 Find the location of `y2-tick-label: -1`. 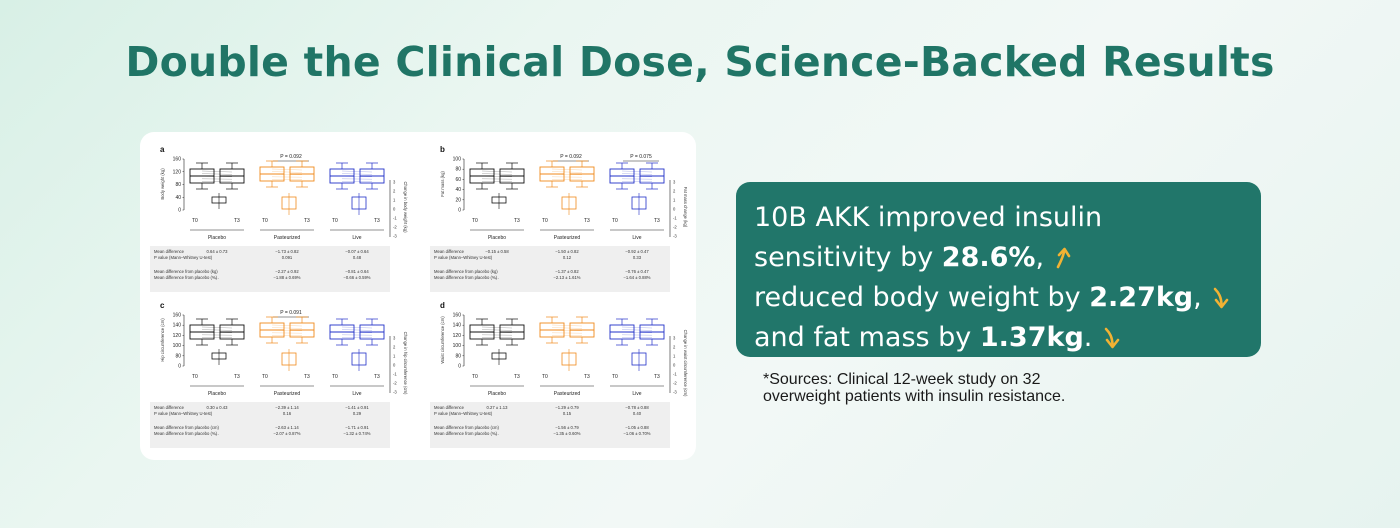

y2-tick-label: -1 is located at coordinates (675, 374).